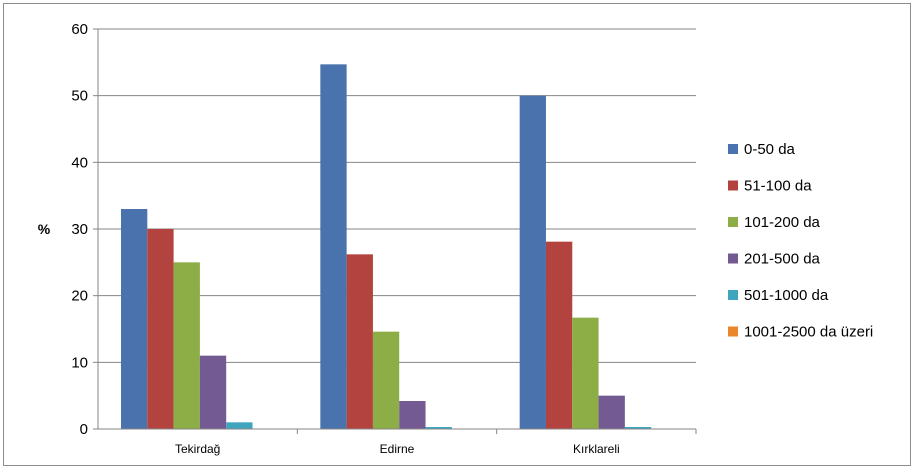 This screenshot has height=471, width=916. I want to click on x-tick-label: Edirne, so click(397, 449).